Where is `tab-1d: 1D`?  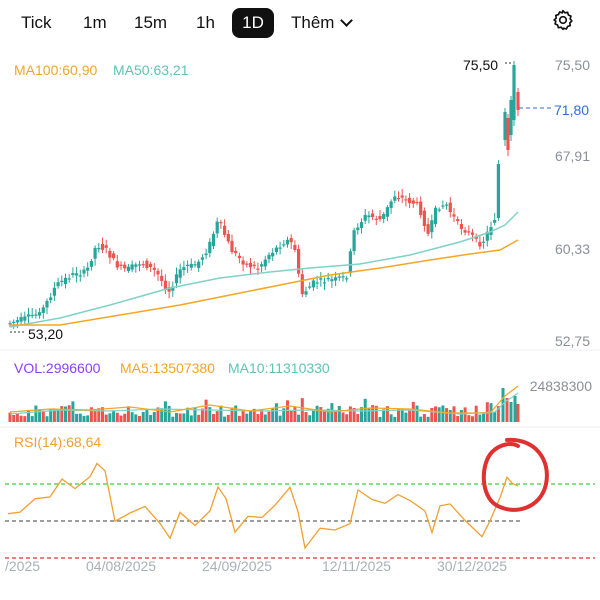 tab-1d: 1D is located at coordinates (253, 23).